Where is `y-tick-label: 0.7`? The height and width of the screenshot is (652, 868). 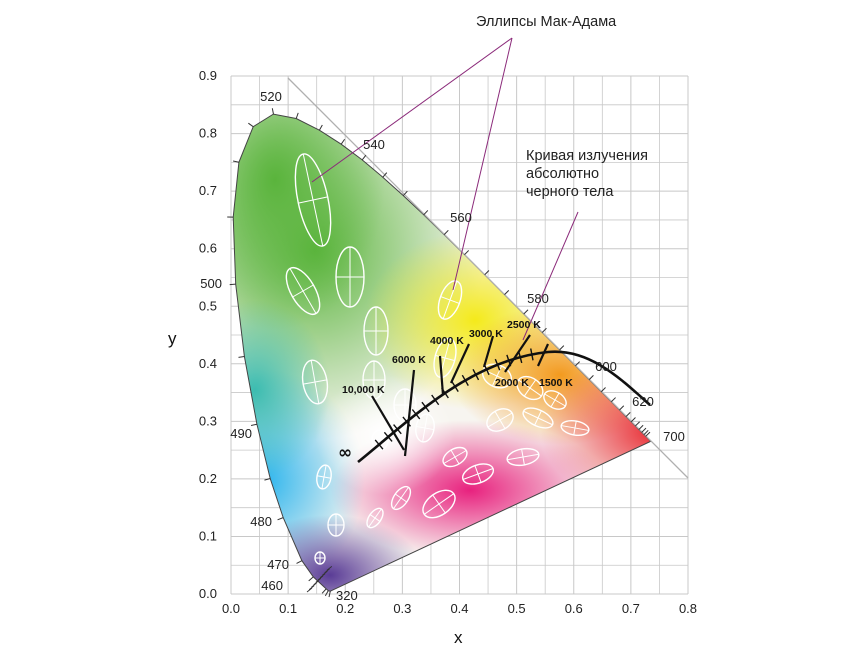 y-tick-label: 0.7 is located at coordinates (208, 190).